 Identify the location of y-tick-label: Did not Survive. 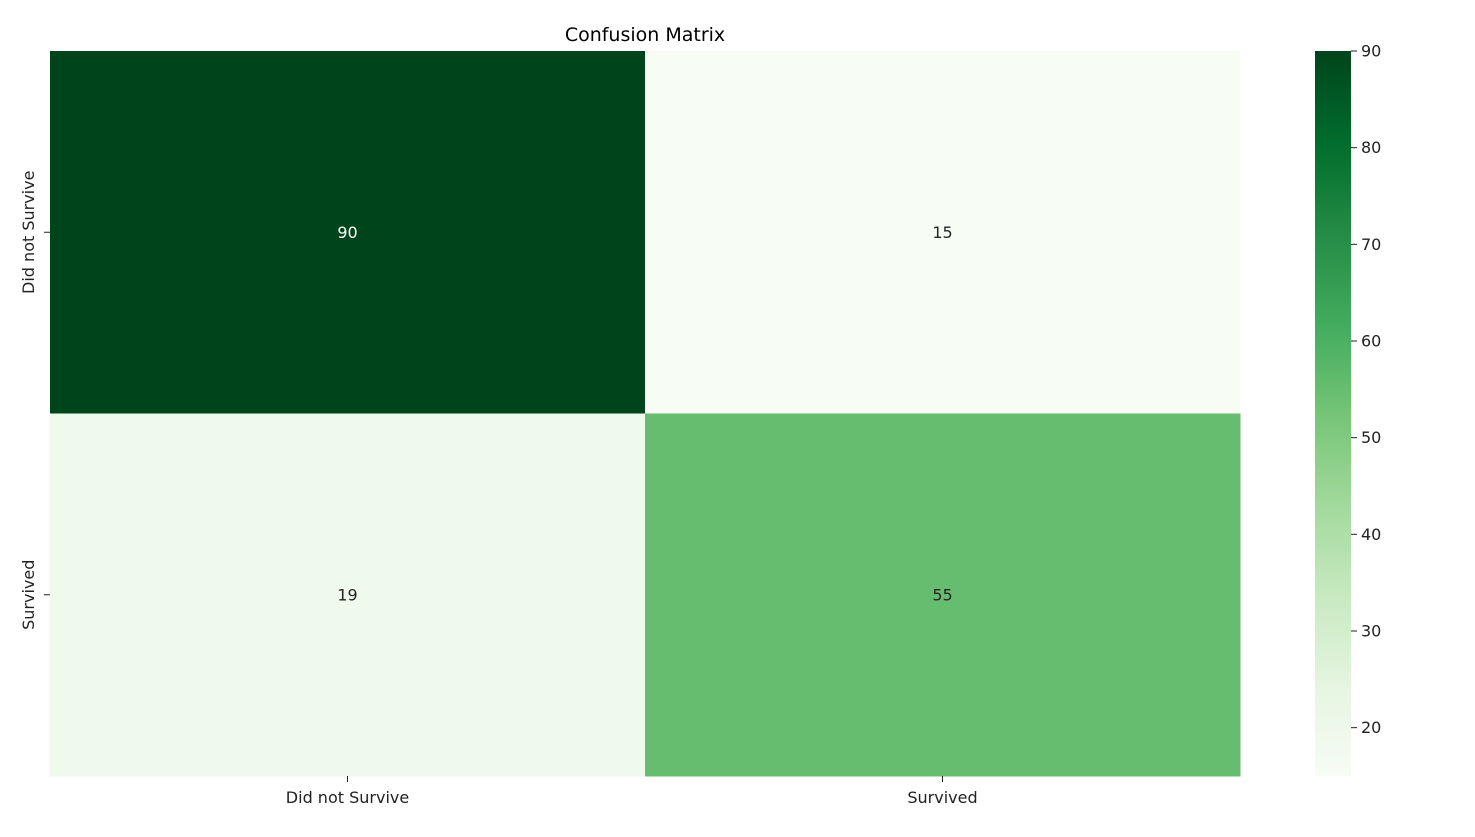
(28, 232).